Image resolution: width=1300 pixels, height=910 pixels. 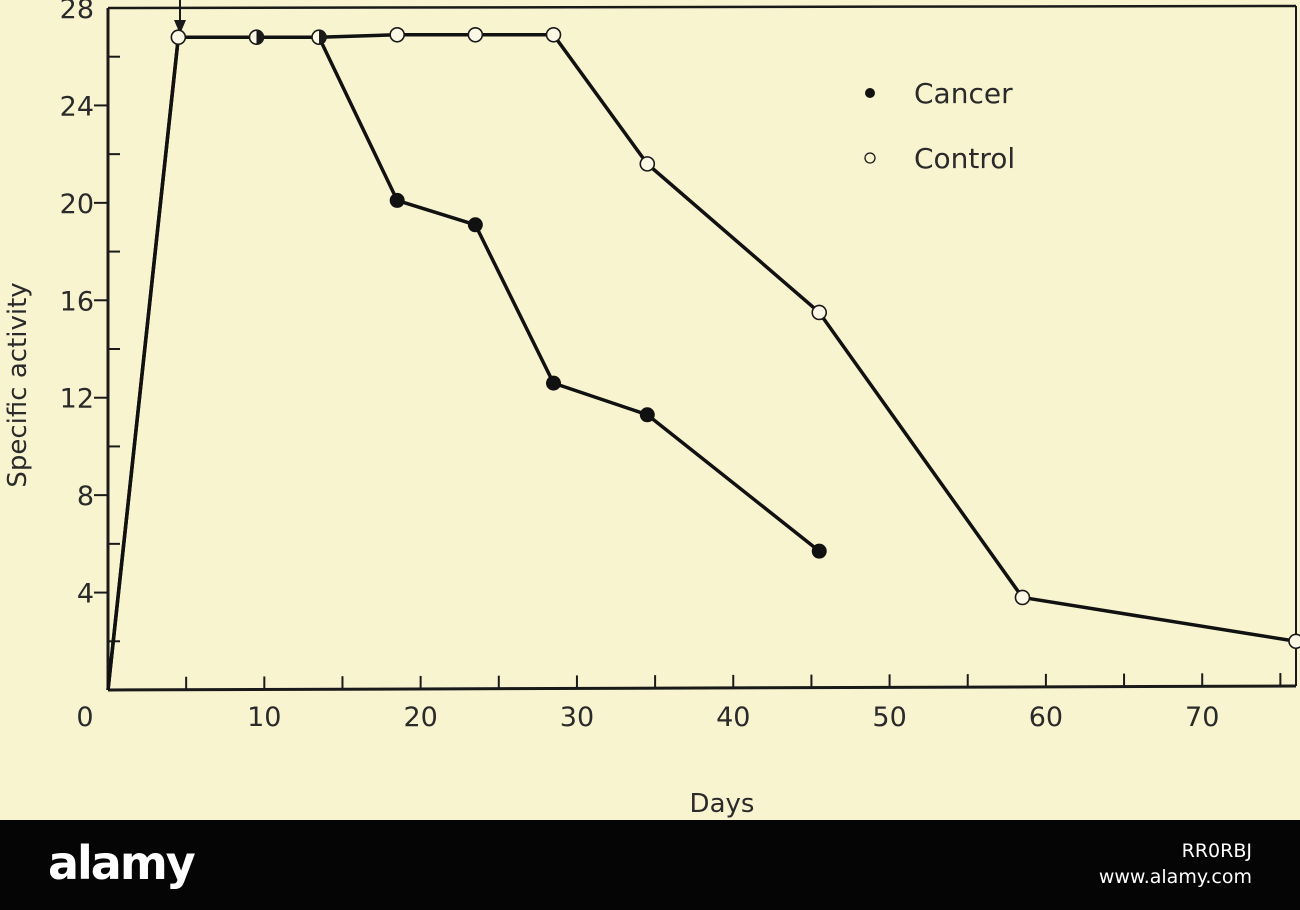 I want to click on legend: Cancer Control, so click(x=939, y=126).